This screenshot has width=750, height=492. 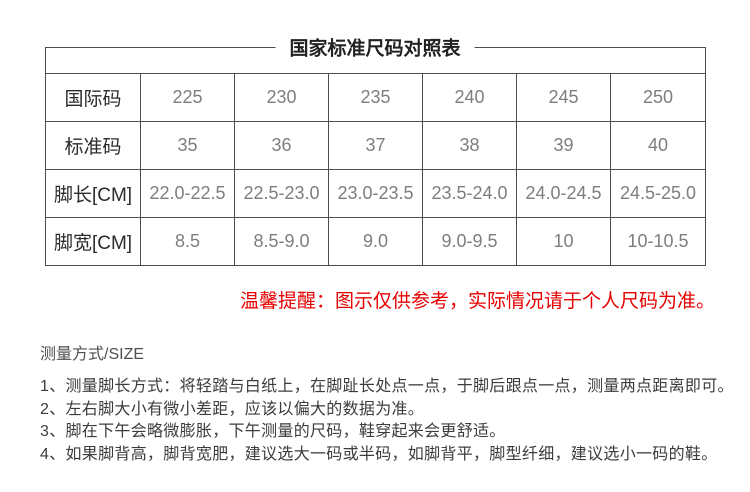 I want to click on value-cell: 9.0-9.5, so click(x=469, y=241).